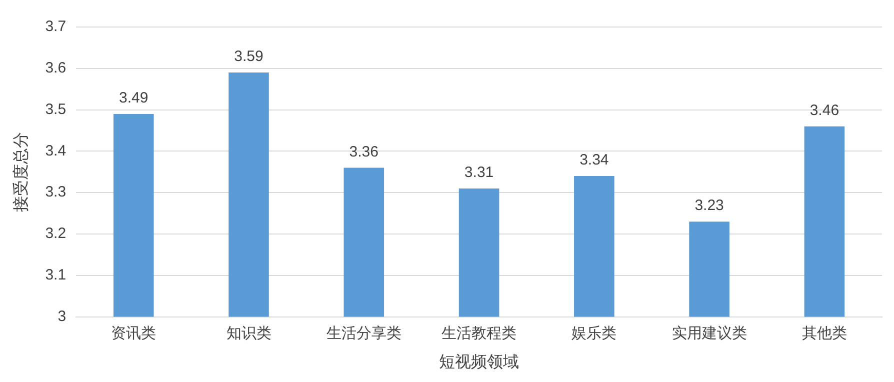 The height and width of the screenshot is (382, 894). What do you see at coordinates (709, 333) in the screenshot?
I see `x-tick-label: 实用建议类` at bounding box center [709, 333].